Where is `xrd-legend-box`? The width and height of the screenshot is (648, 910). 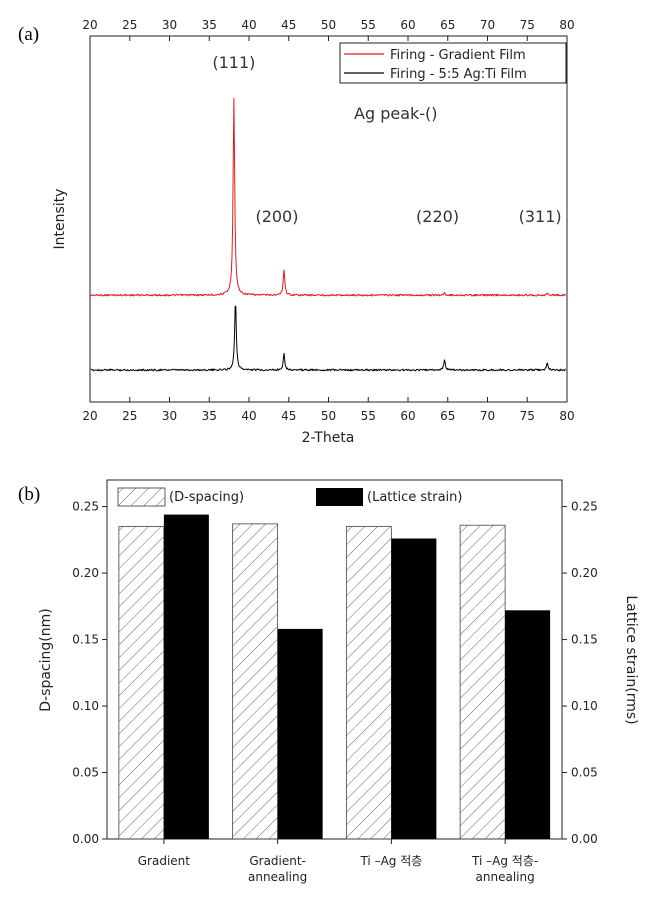 xrd-legend-box is located at coordinates (453, 63).